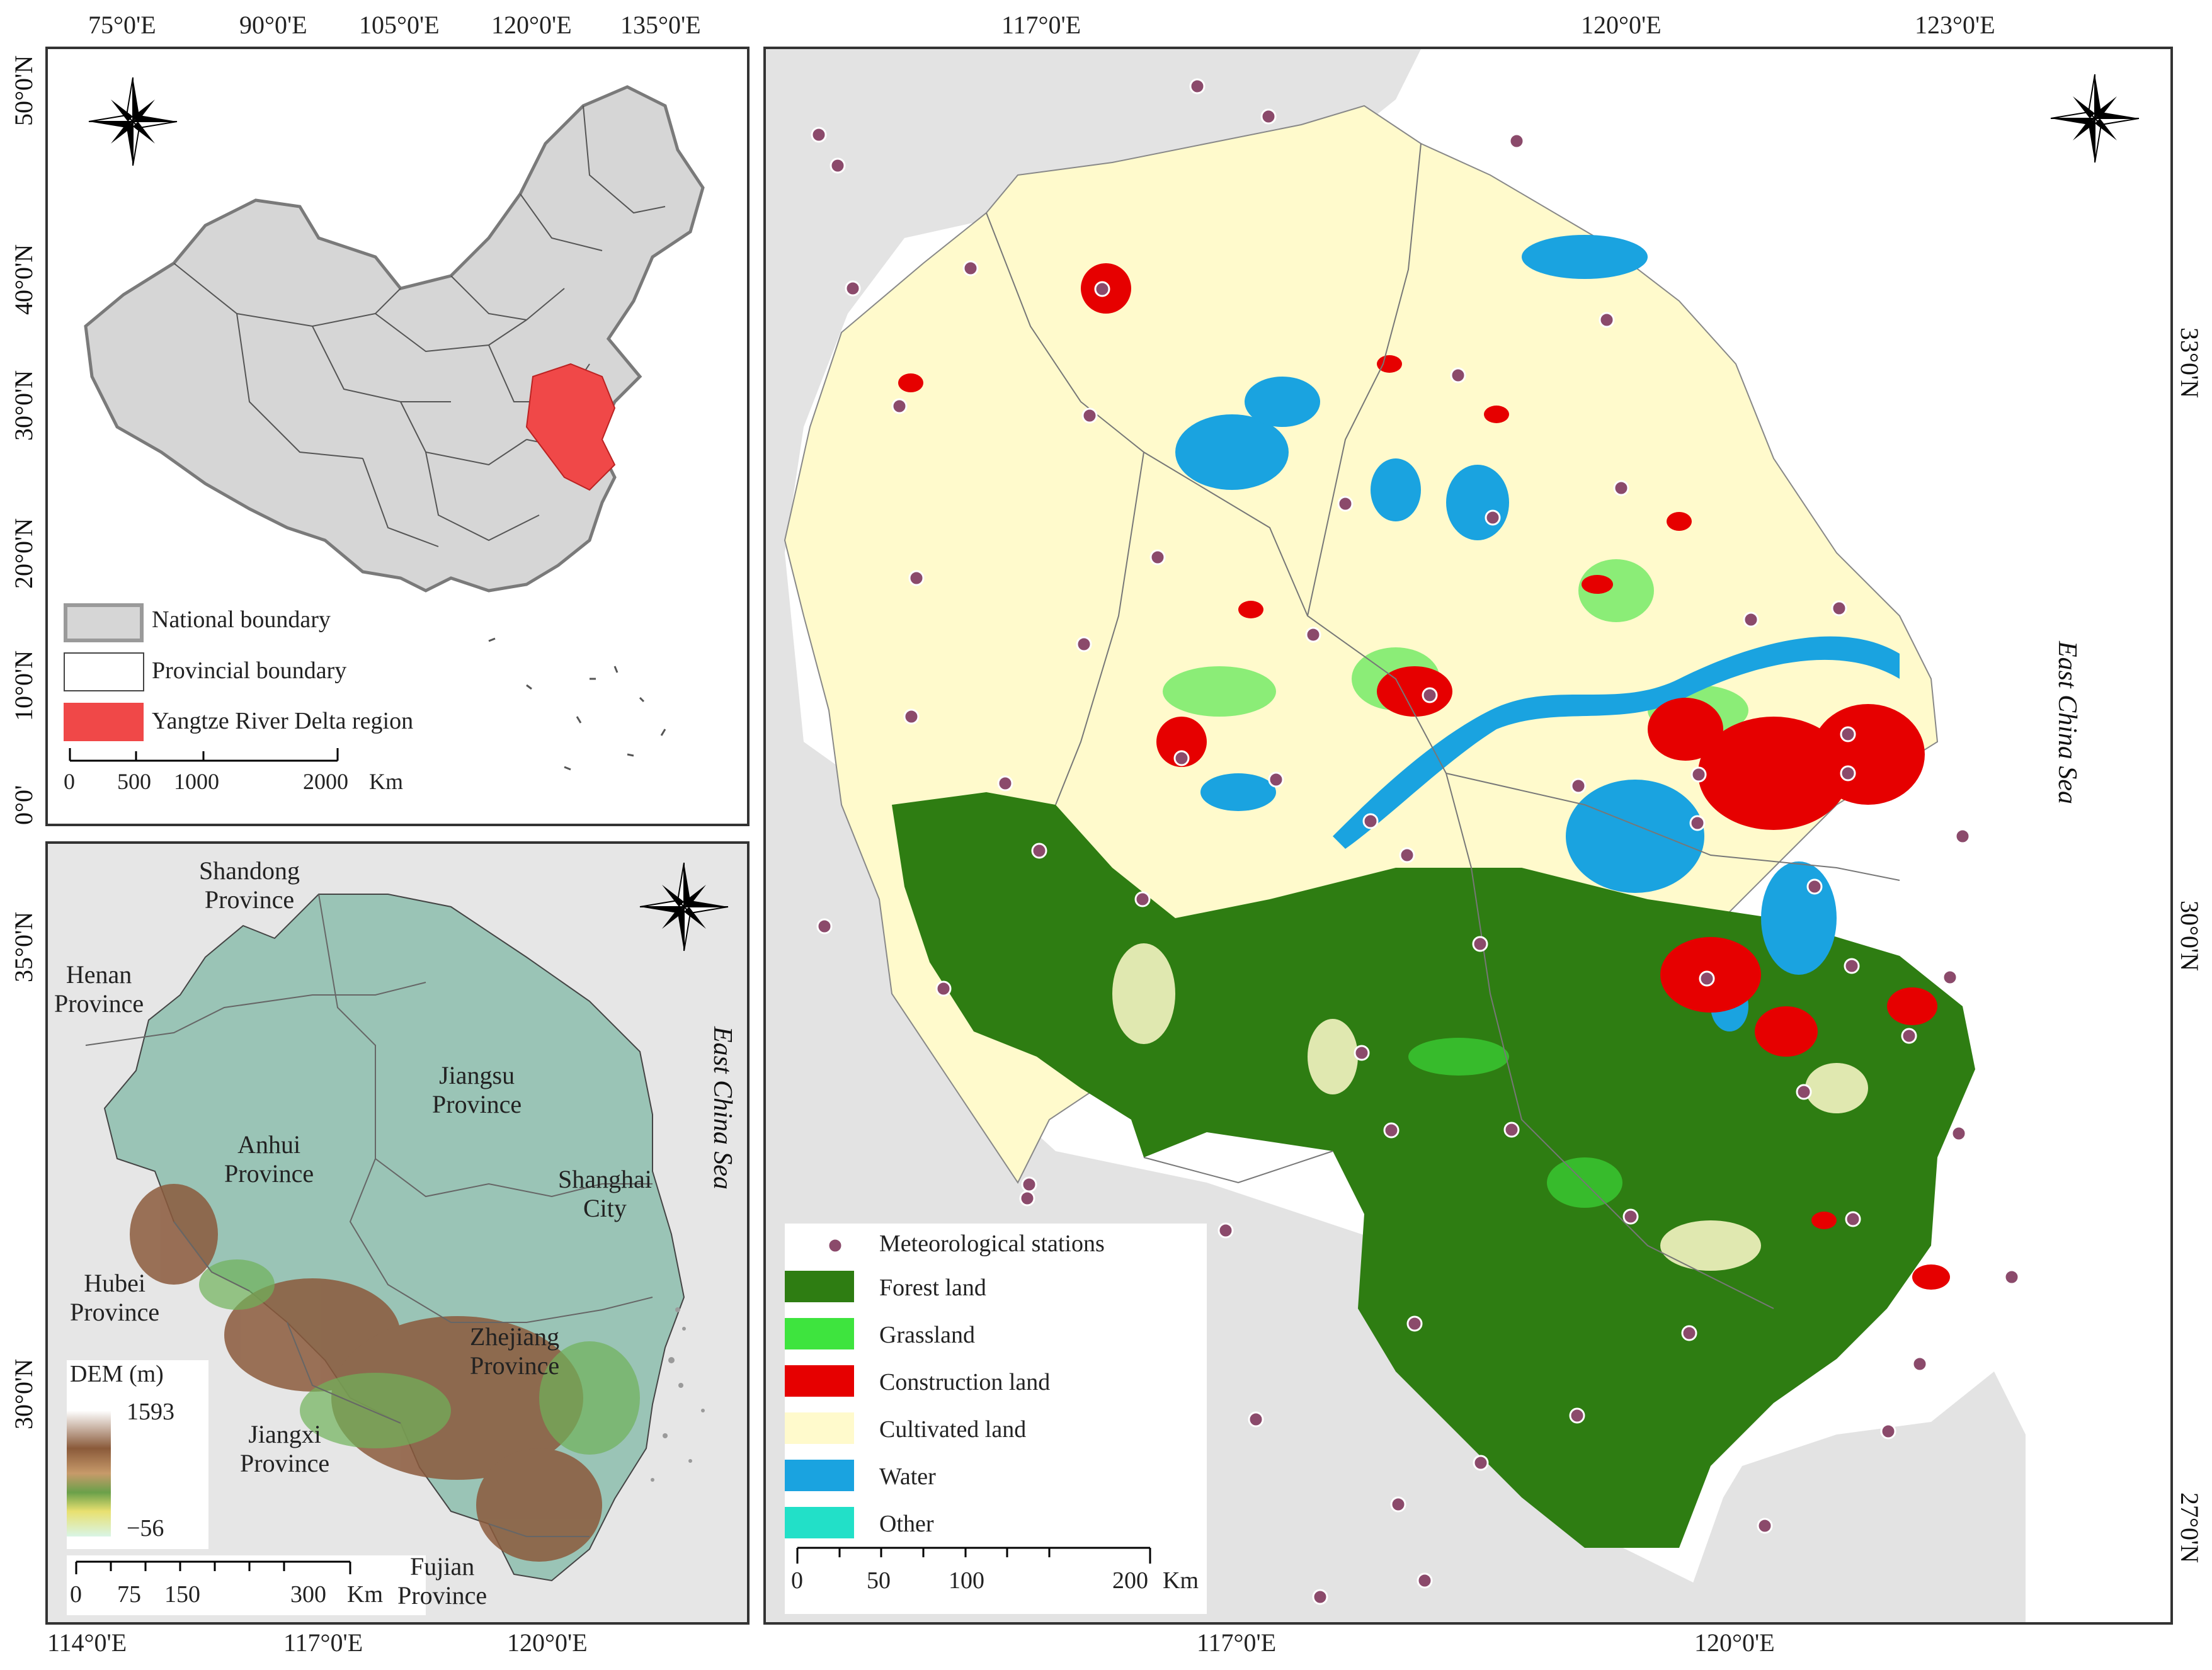  I want to click on surrounding-land-south, so click(1852, 1497).